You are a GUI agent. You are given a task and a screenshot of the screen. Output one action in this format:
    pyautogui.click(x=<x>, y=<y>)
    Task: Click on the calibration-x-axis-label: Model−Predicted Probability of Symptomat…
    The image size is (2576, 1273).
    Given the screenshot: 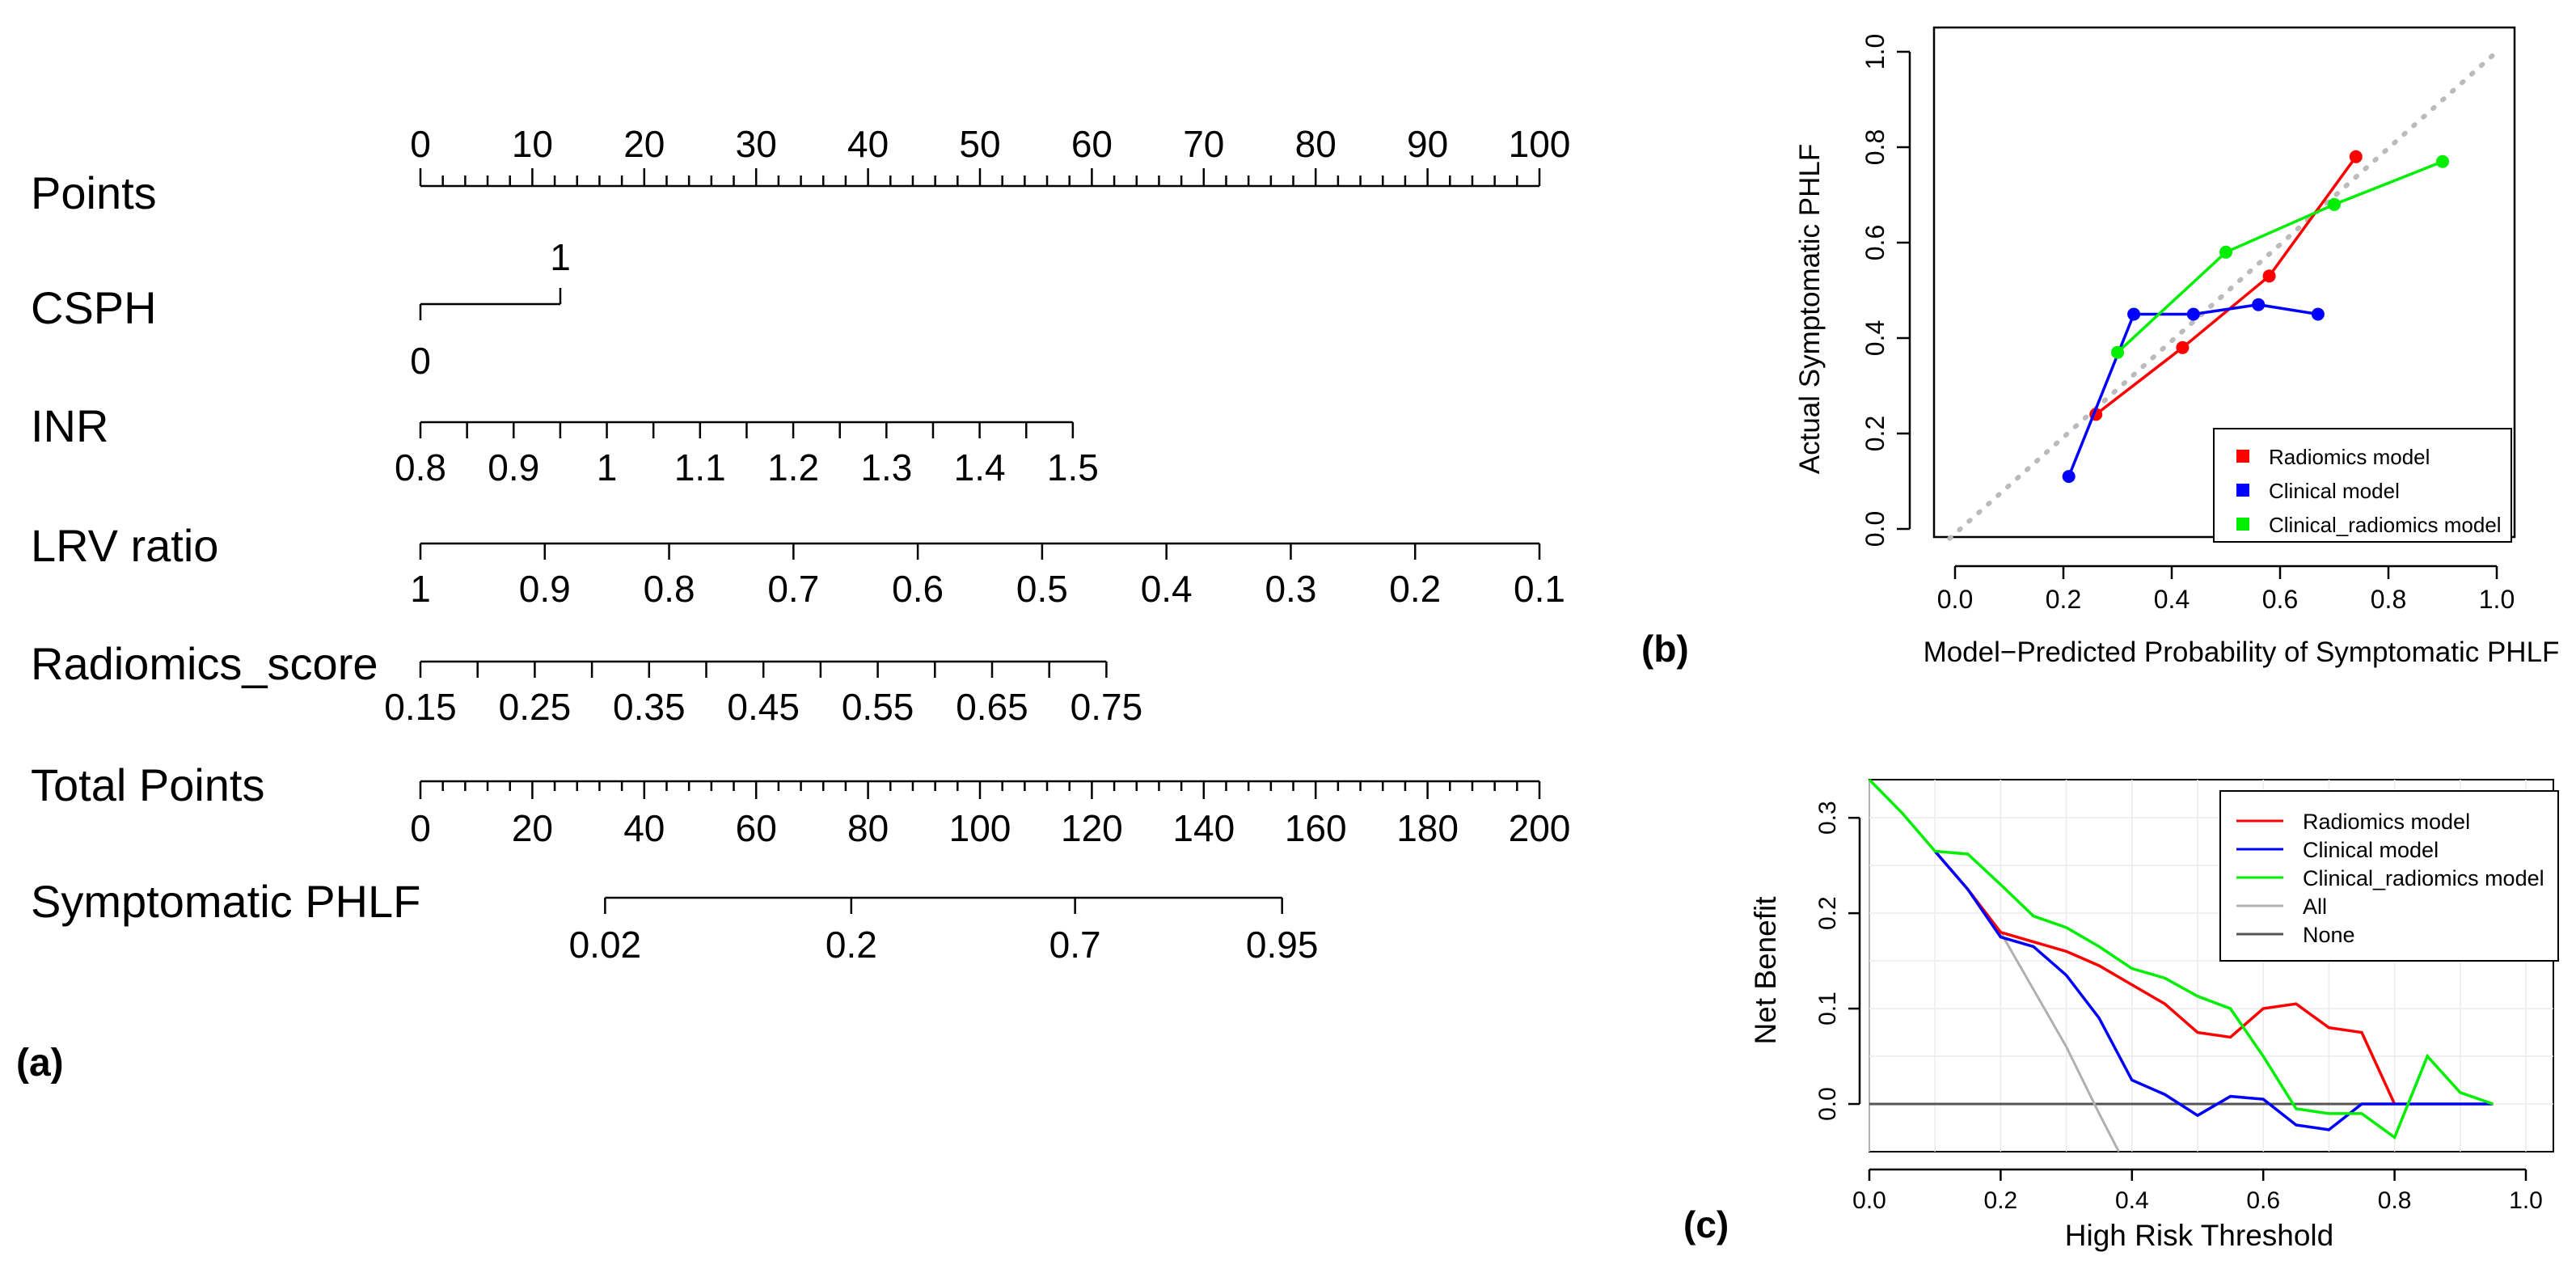 What is the action you would take?
    pyautogui.click(x=2242, y=652)
    